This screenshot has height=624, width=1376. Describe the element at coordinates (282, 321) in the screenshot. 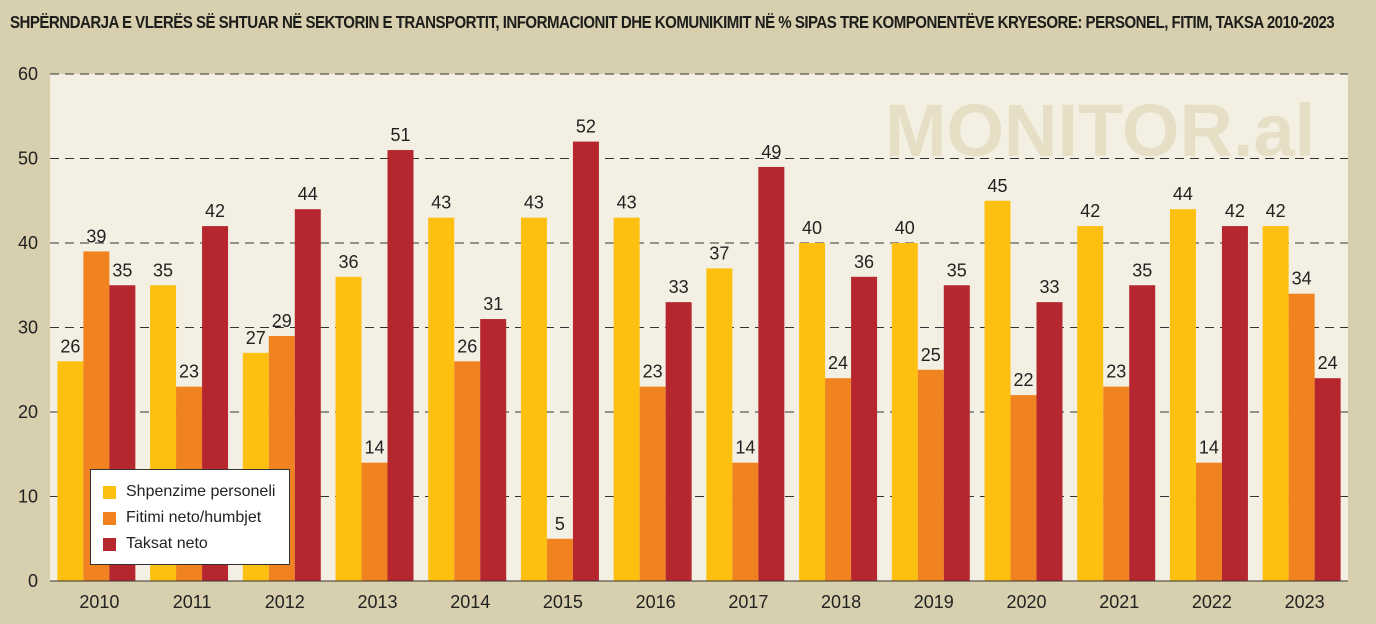

I see `data-label: 29` at that location.